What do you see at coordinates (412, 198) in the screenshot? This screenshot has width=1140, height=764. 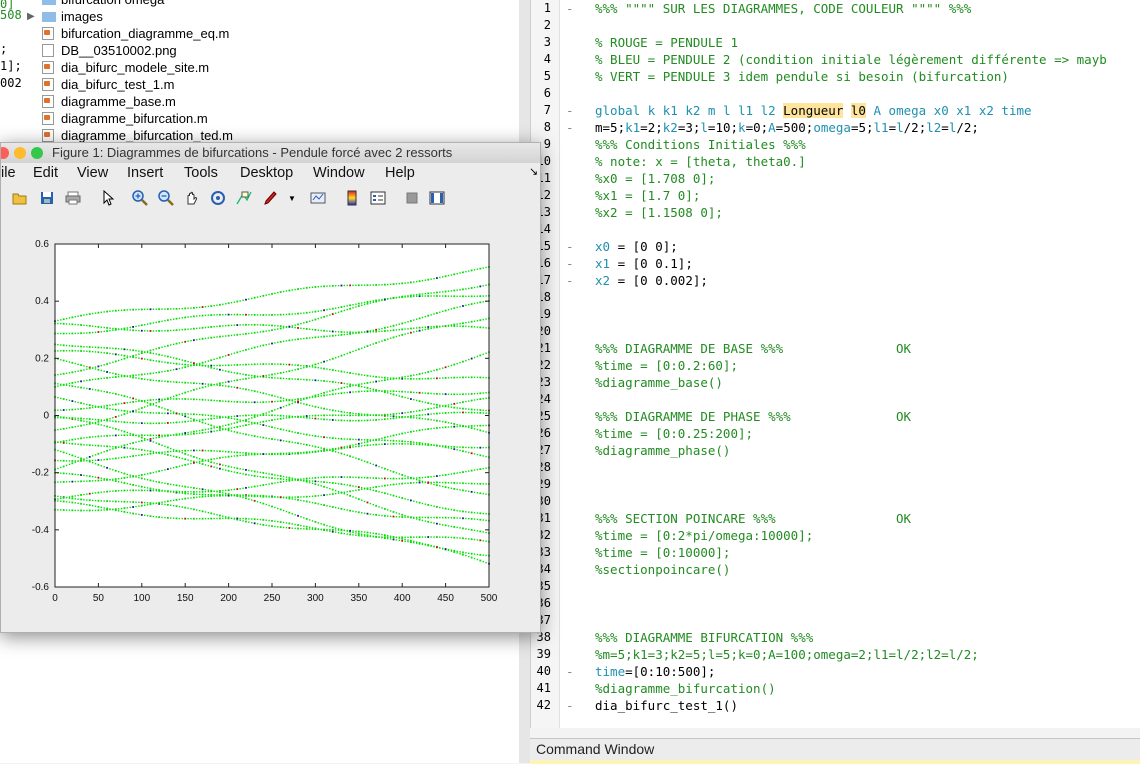 I see `hide-plot-tools-icon` at bounding box center [412, 198].